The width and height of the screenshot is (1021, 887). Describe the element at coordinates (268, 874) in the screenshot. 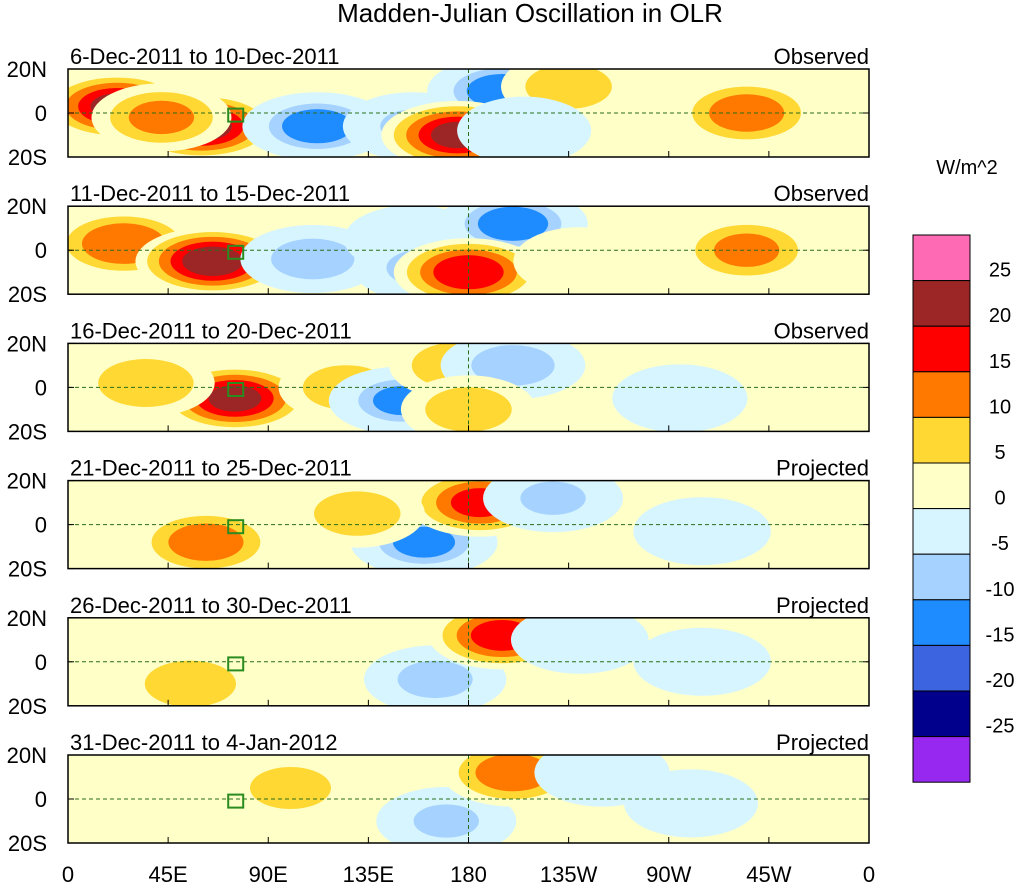

I see `x-tick-label: 90E` at that location.